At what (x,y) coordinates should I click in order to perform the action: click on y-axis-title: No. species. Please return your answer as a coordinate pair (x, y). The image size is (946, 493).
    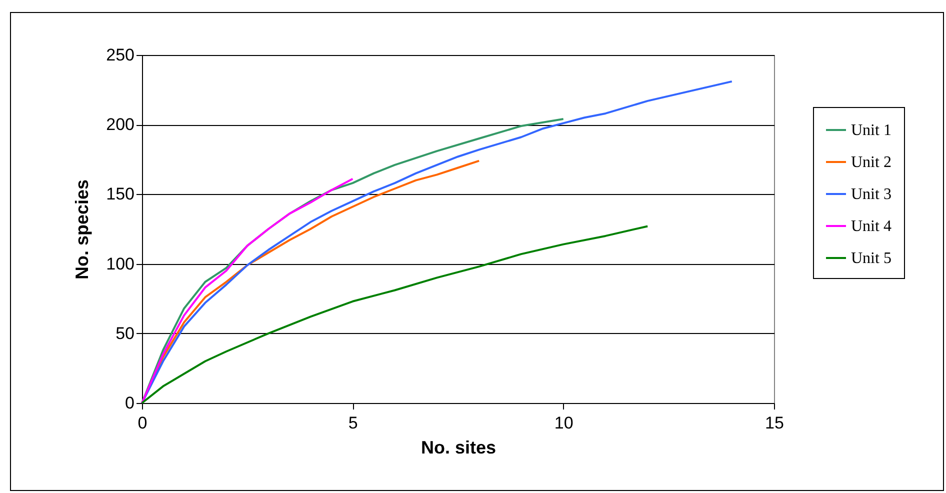
    Looking at the image, I should click on (82, 229).